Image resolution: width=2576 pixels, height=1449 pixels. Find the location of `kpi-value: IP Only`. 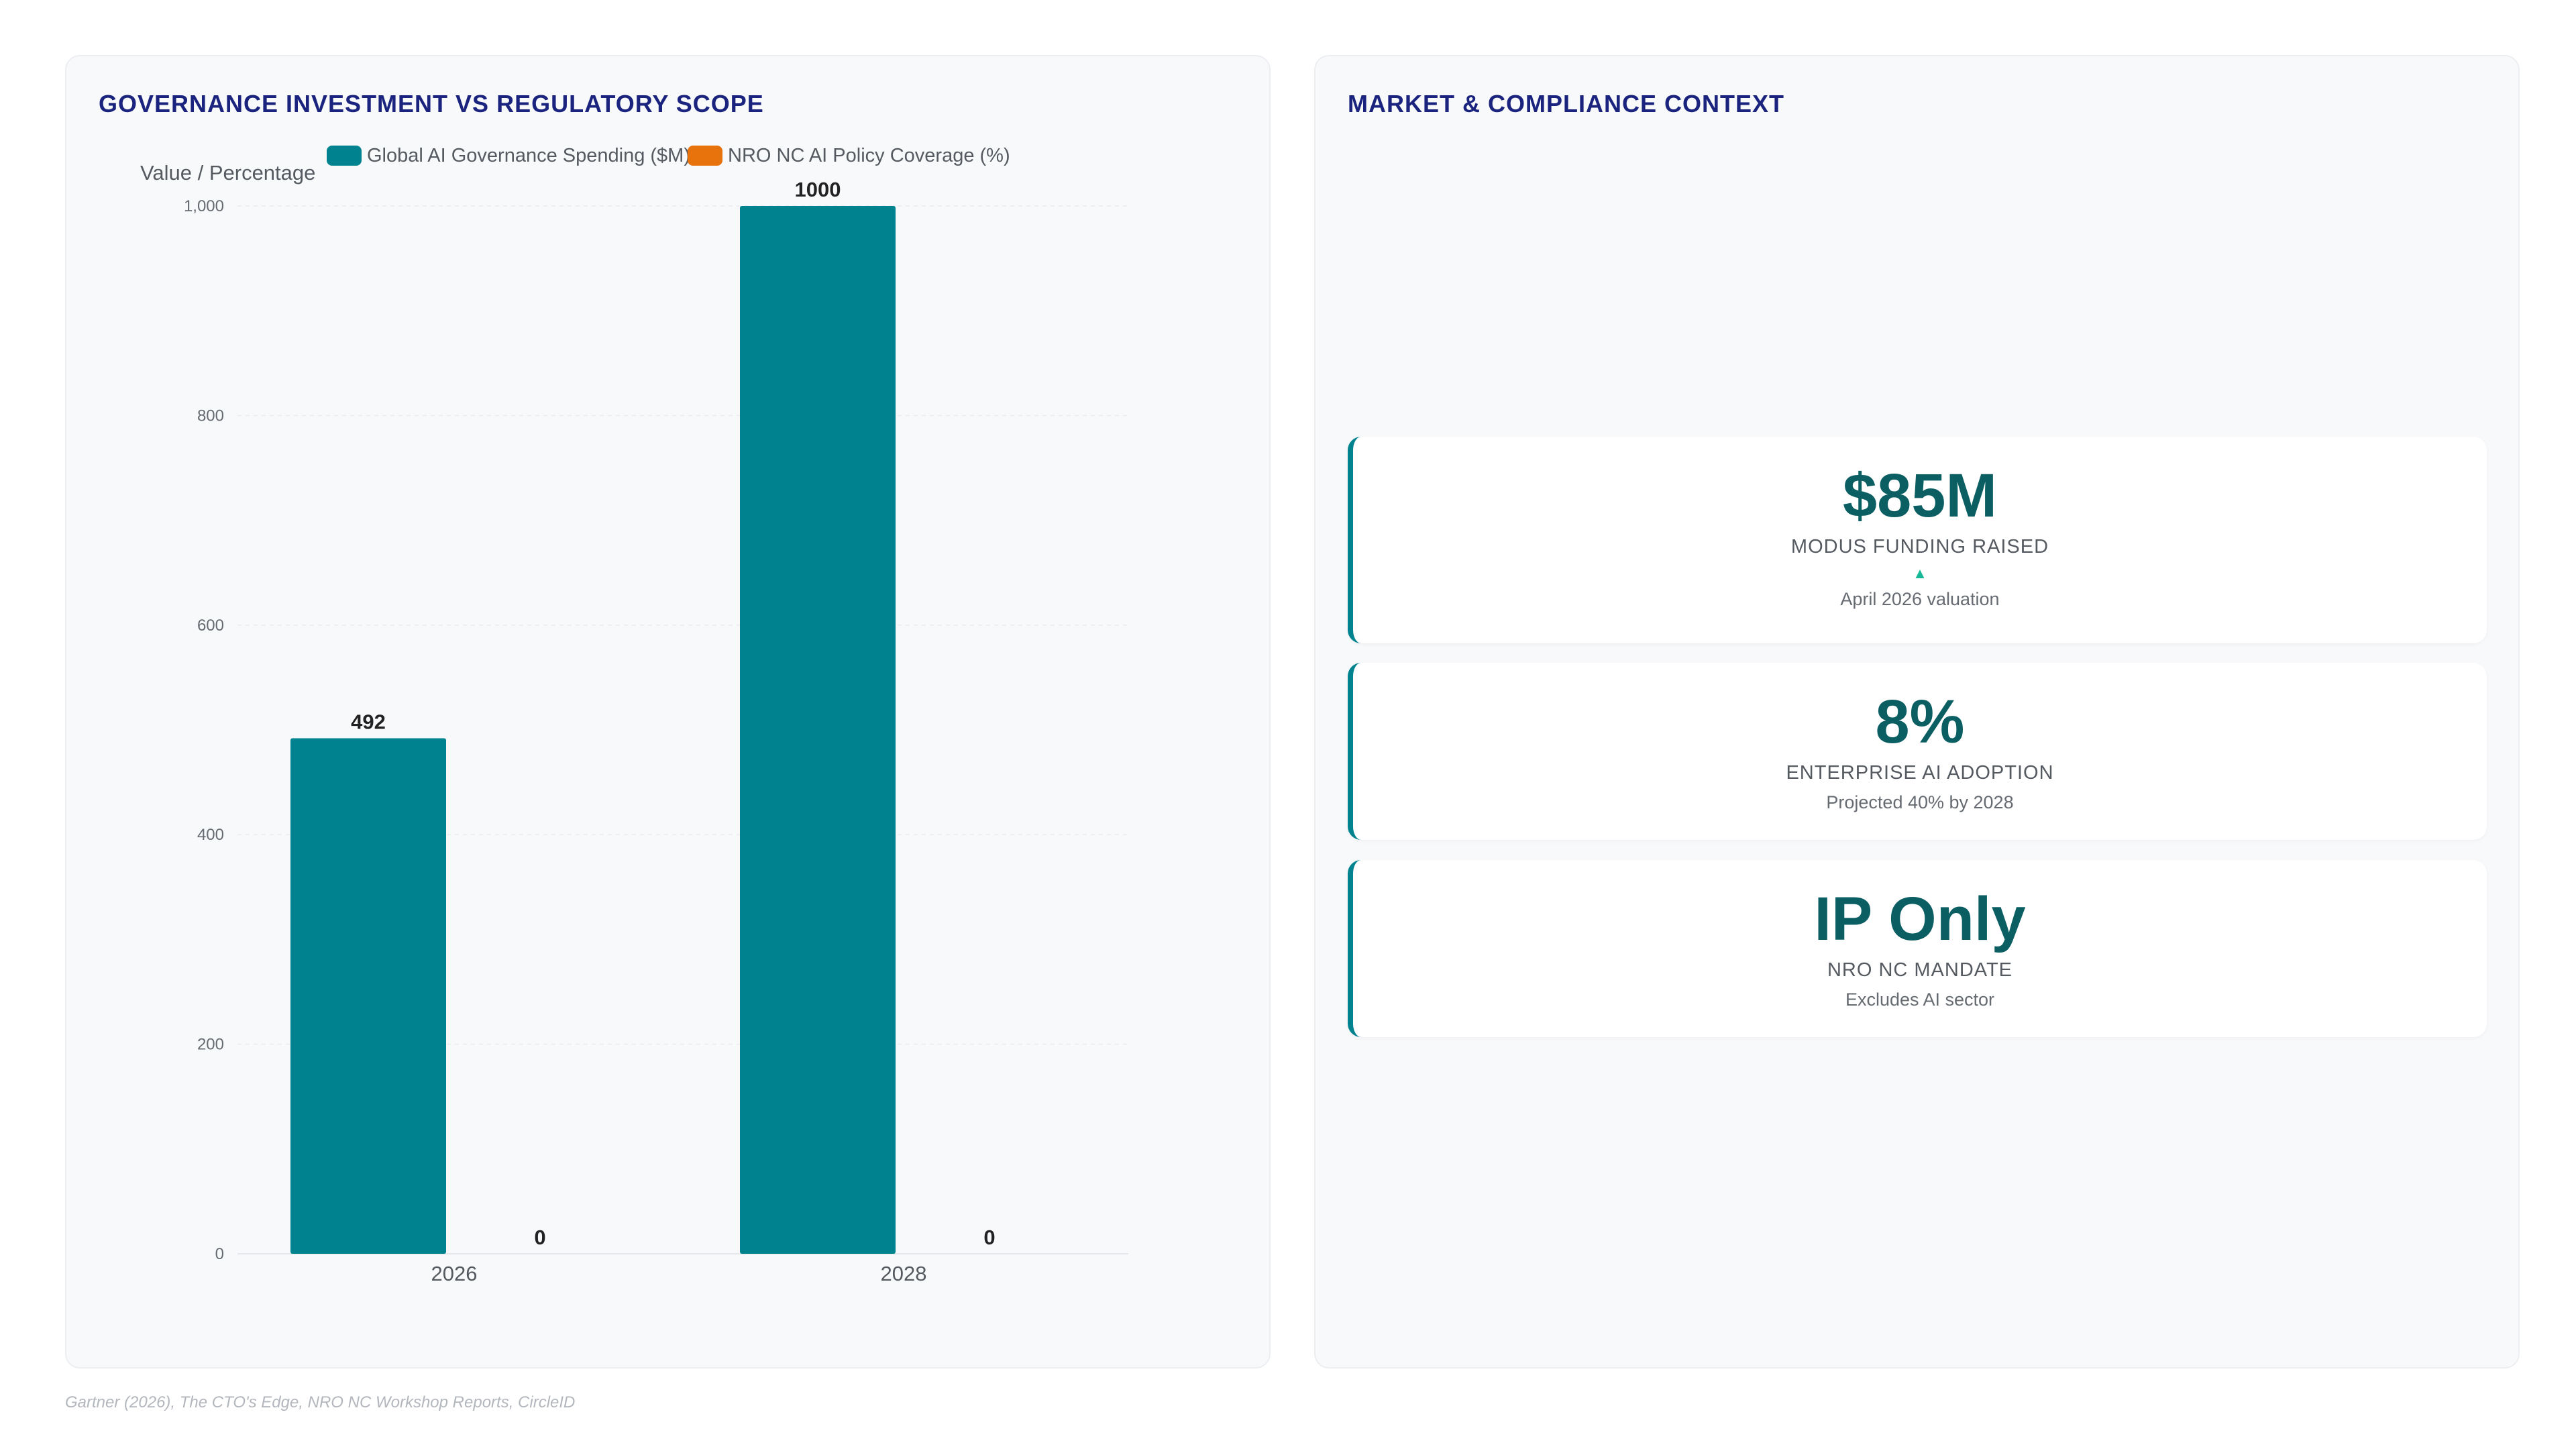

kpi-value: IP Only is located at coordinates (1920, 919).